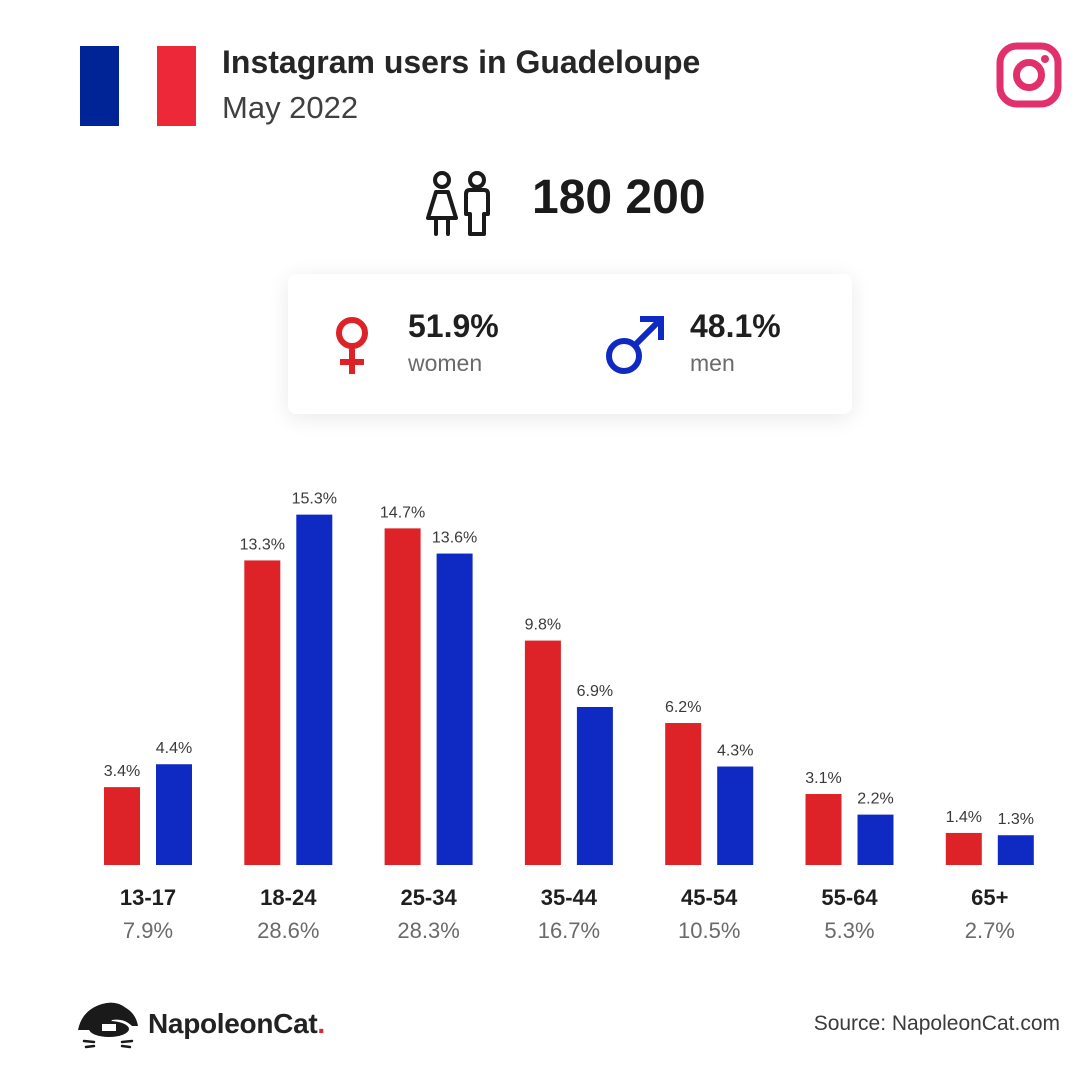  Describe the element at coordinates (619, 197) in the screenshot. I see `total-users-value: 180 200` at that location.